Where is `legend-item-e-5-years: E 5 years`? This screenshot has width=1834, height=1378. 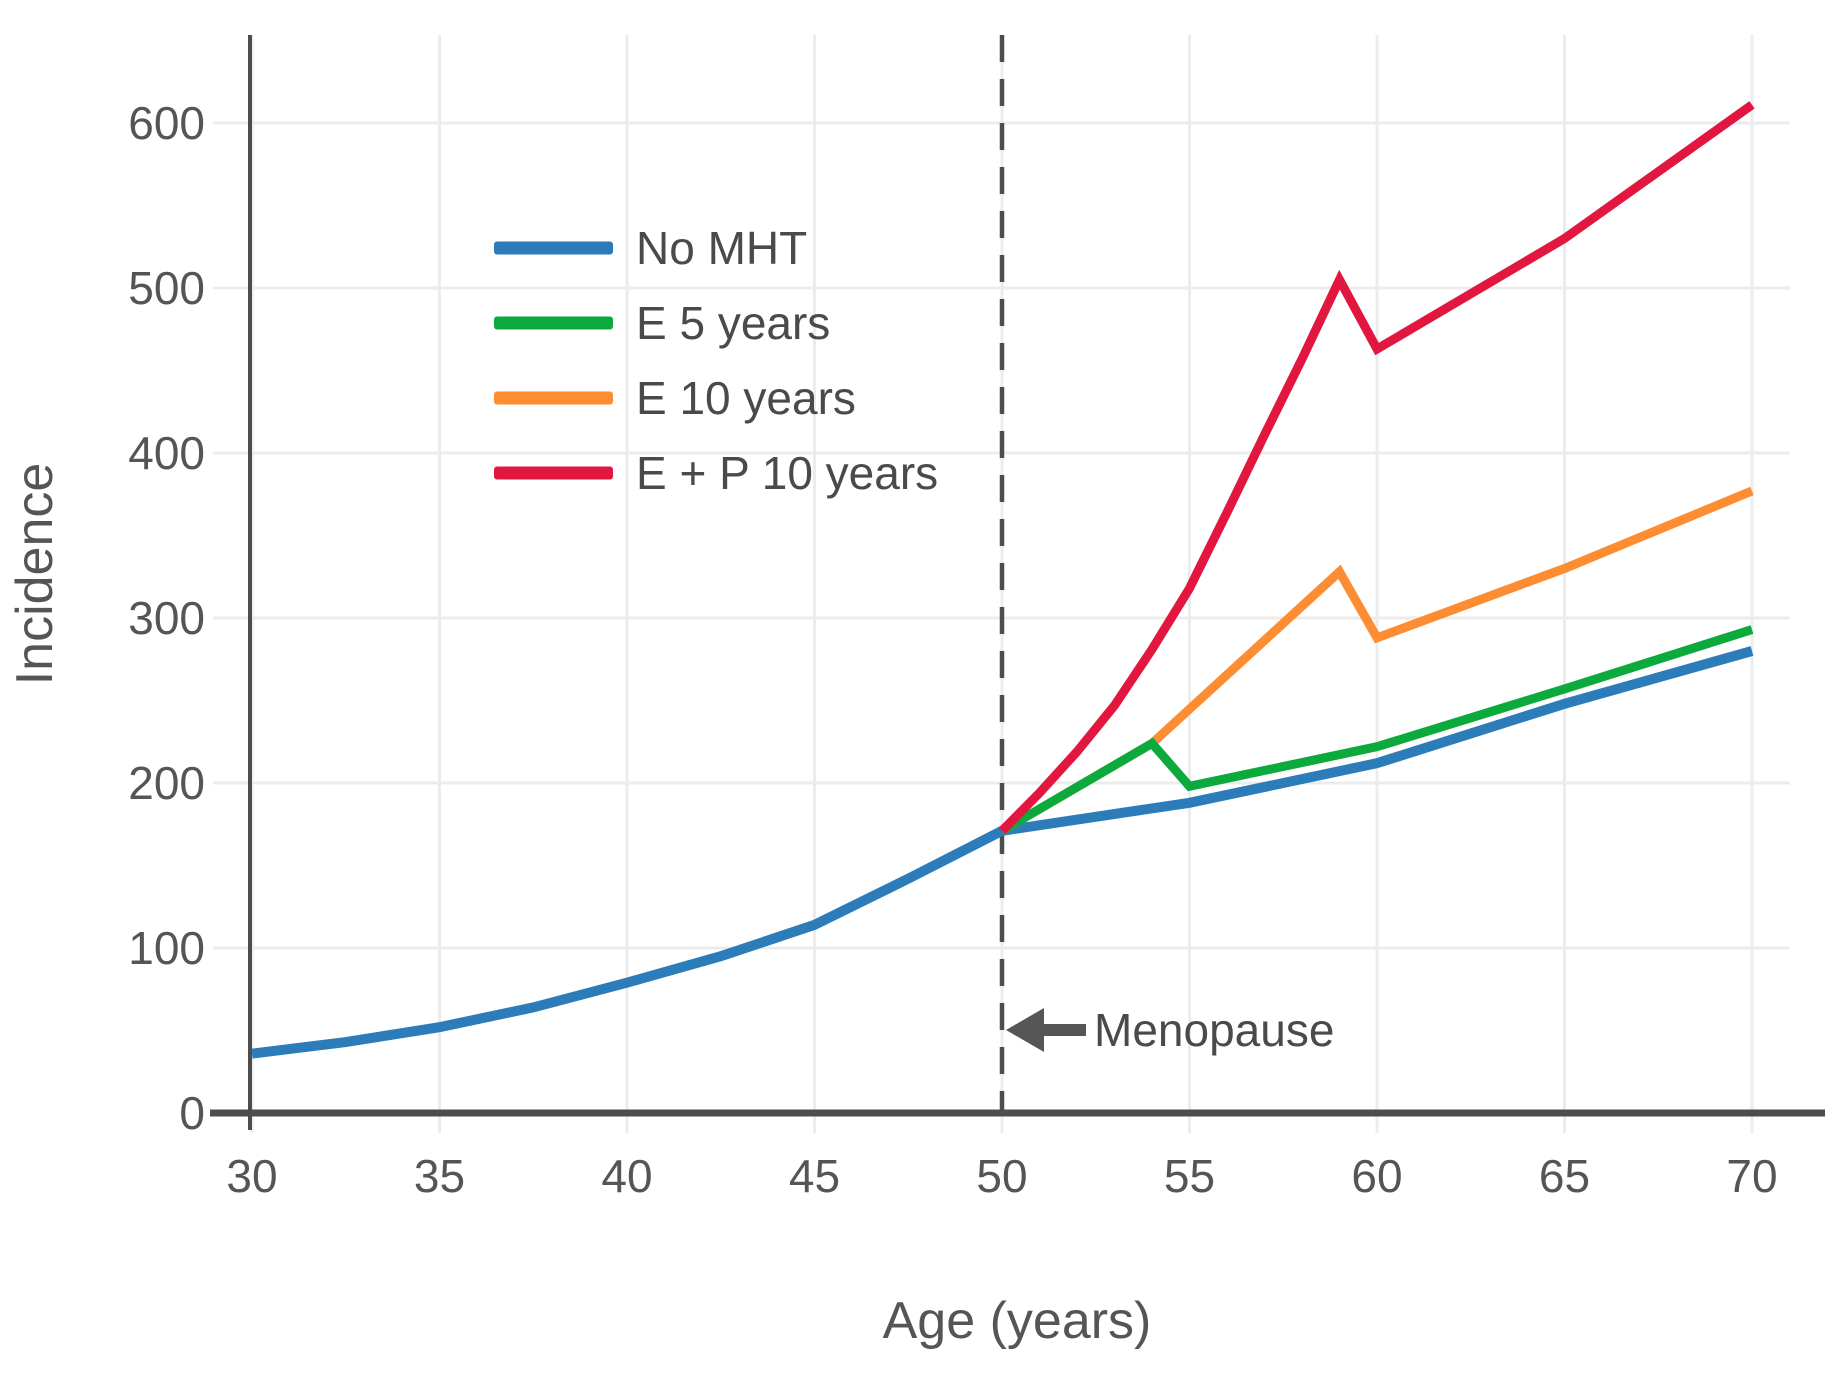
legend-item-e-5-years: E 5 years is located at coordinates (662, 323).